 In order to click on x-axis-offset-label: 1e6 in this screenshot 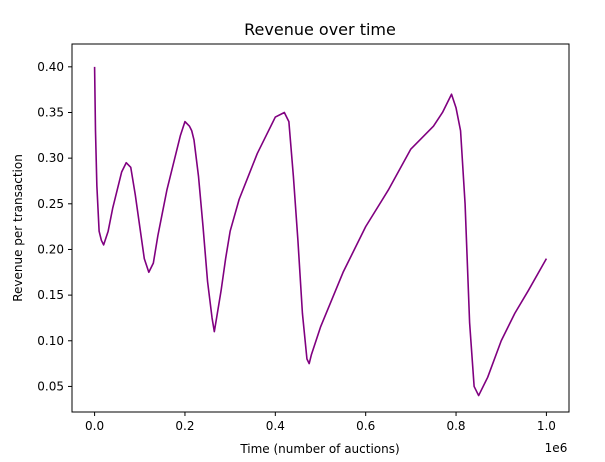, I will do `click(556, 448)`.